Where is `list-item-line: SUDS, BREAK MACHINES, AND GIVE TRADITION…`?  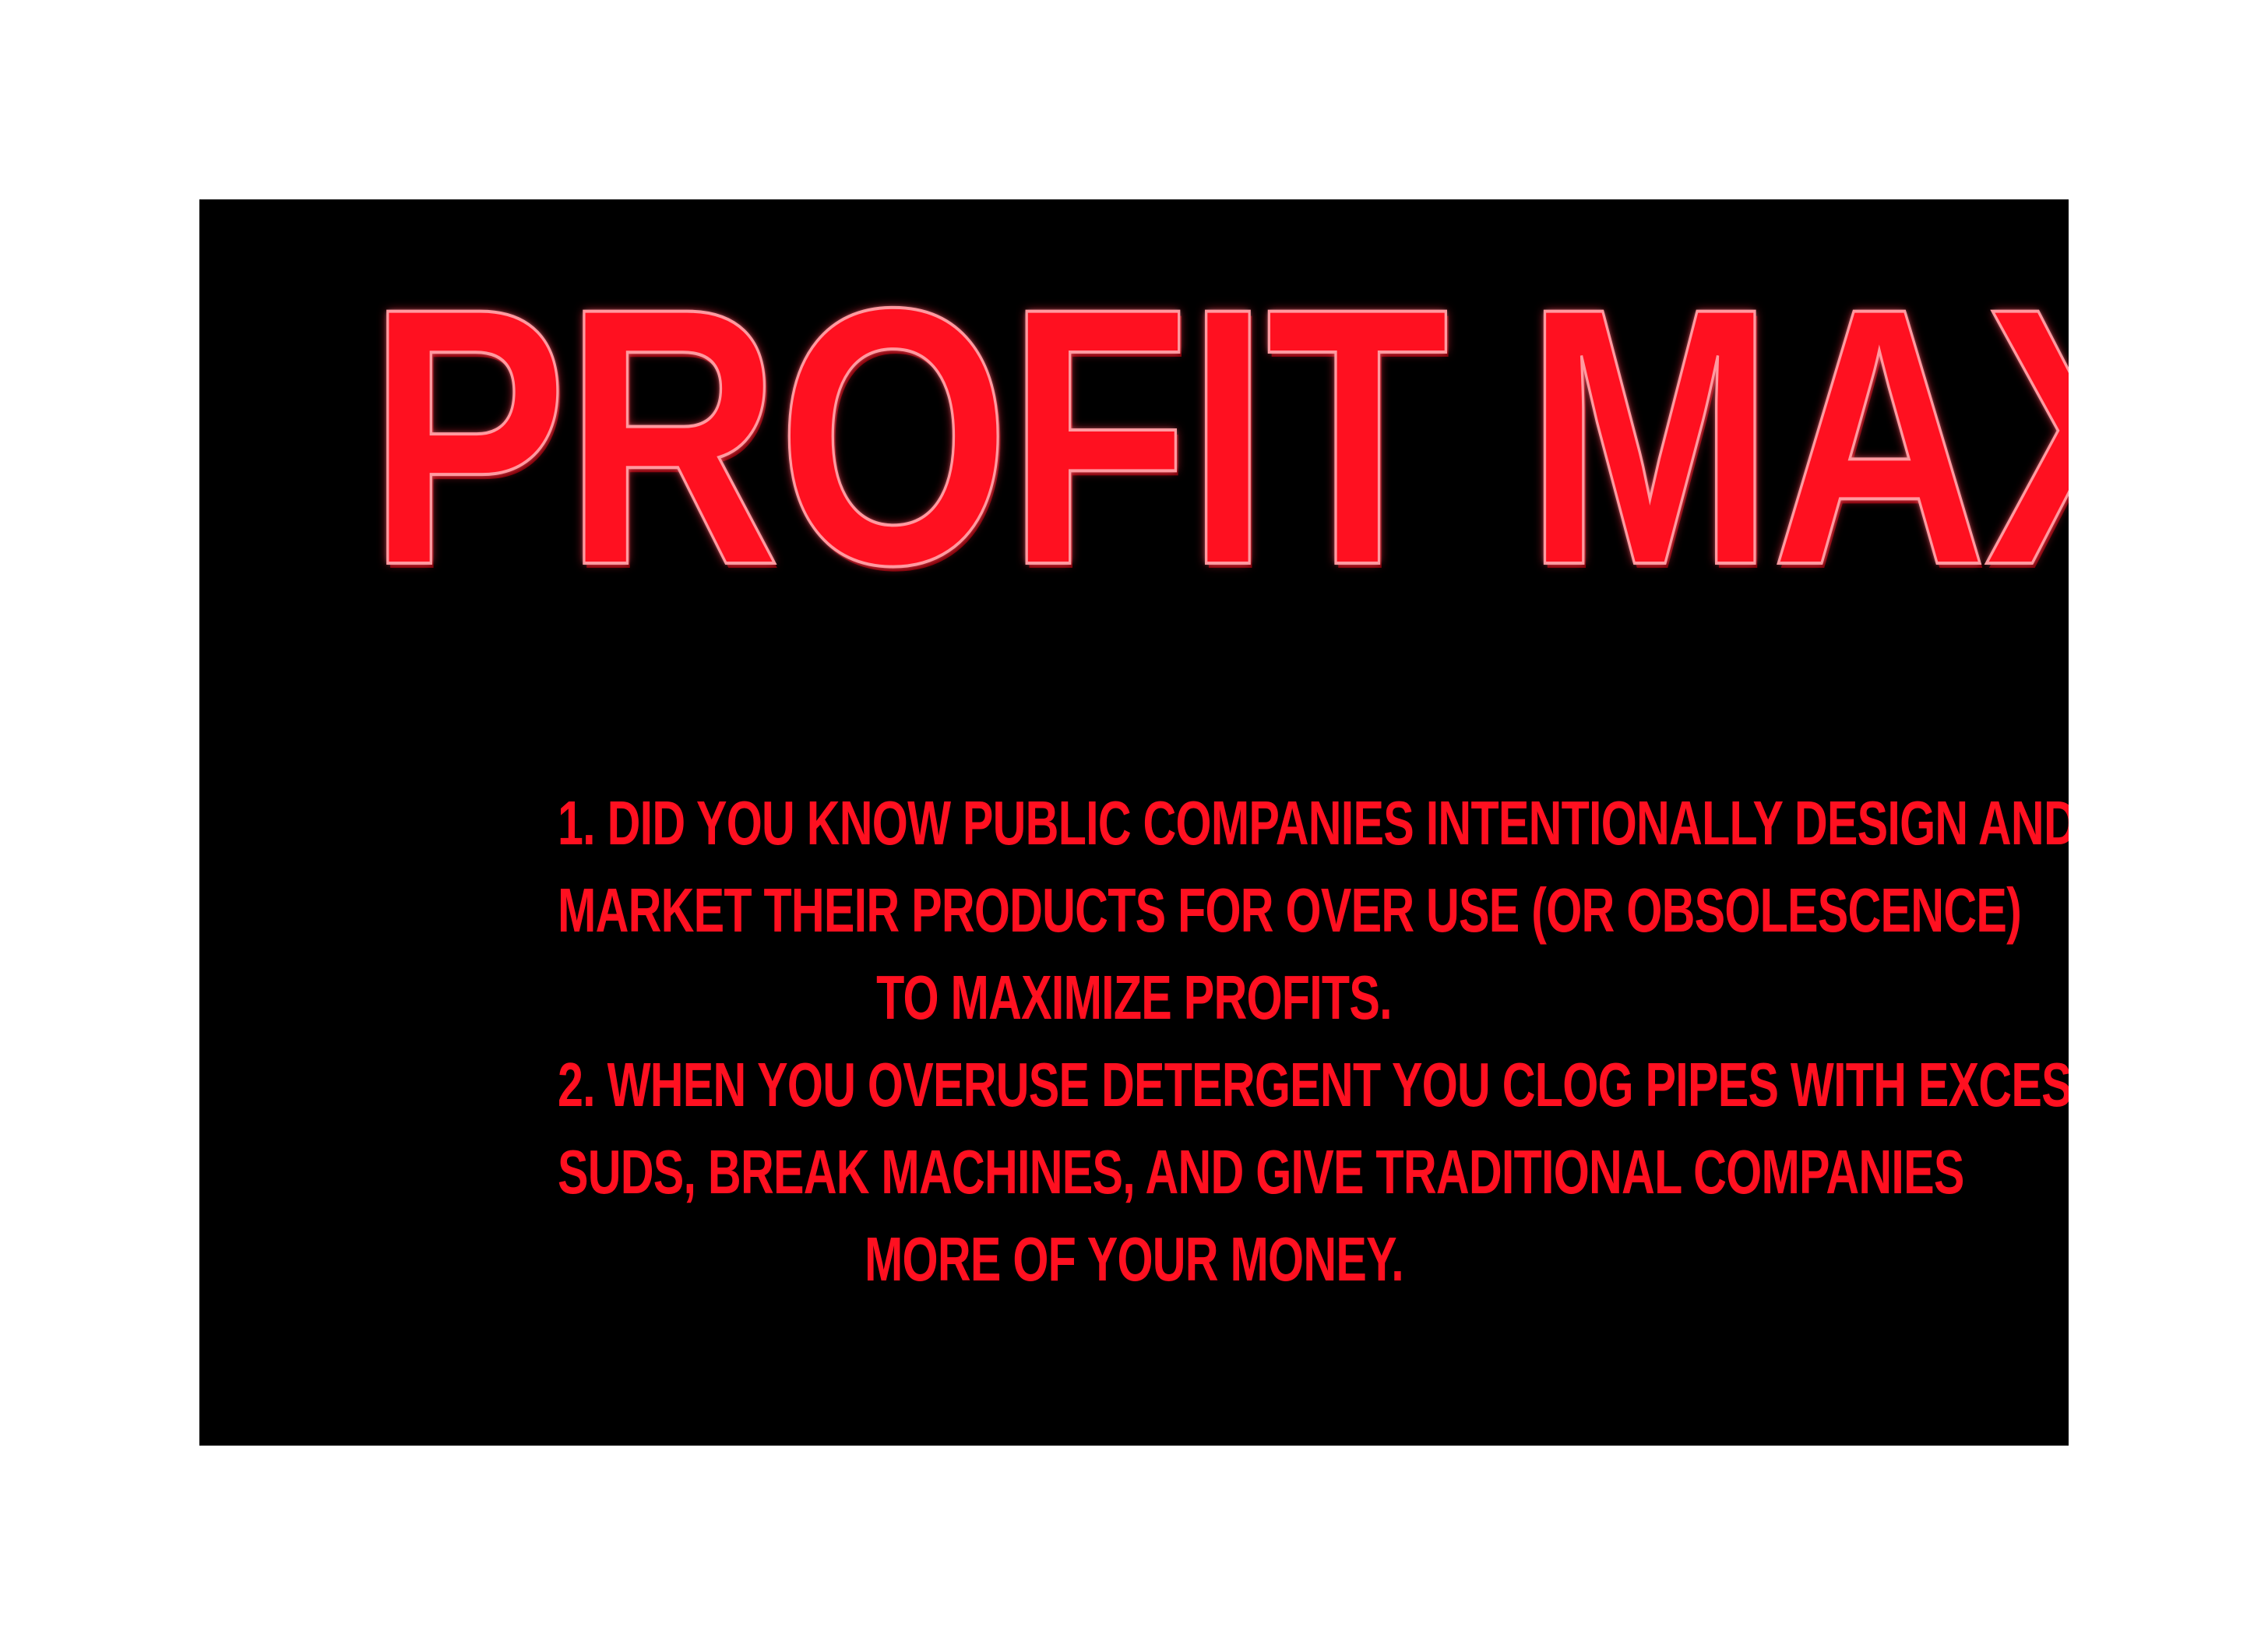 list-item-line: SUDS, BREAK MACHINES, AND GIVE TRADITION… is located at coordinates (1261, 1172).